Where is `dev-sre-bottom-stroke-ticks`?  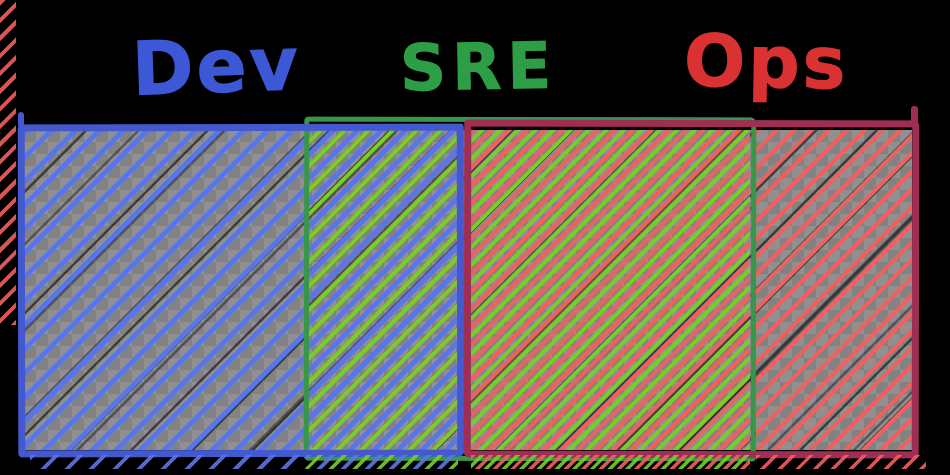 dev-sre-bottom-stroke-ticks is located at coordinates (382, 462).